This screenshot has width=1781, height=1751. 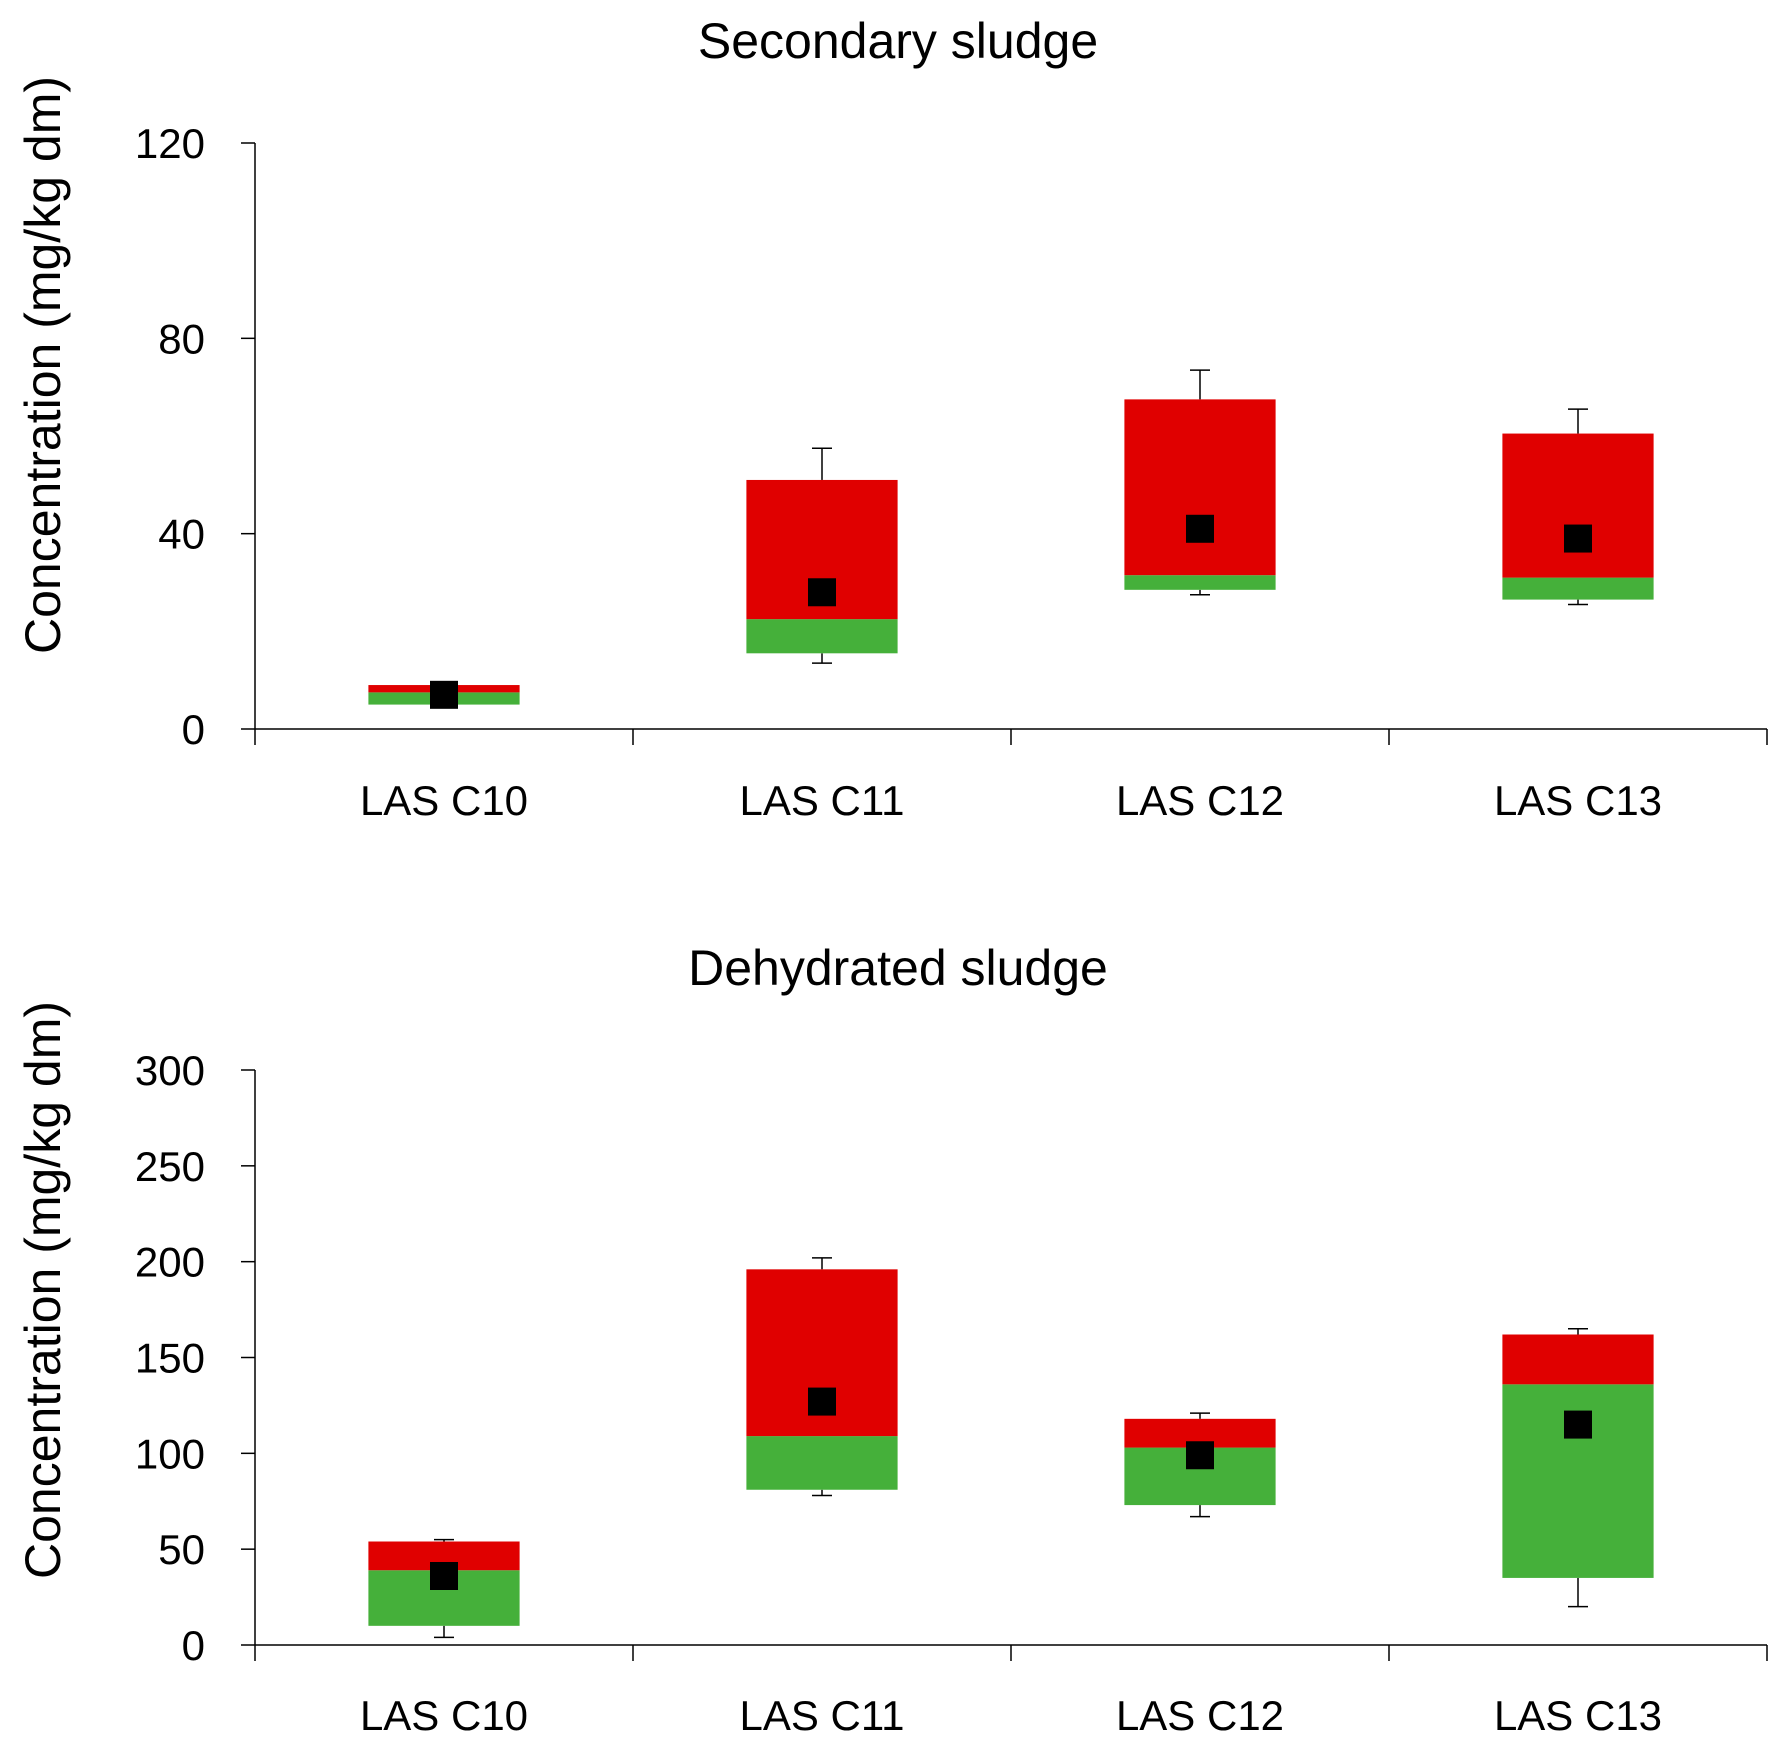 What do you see at coordinates (170, 1453) in the screenshot?
I see `y-tick-label: 100` at bounding box center [170, 1453].